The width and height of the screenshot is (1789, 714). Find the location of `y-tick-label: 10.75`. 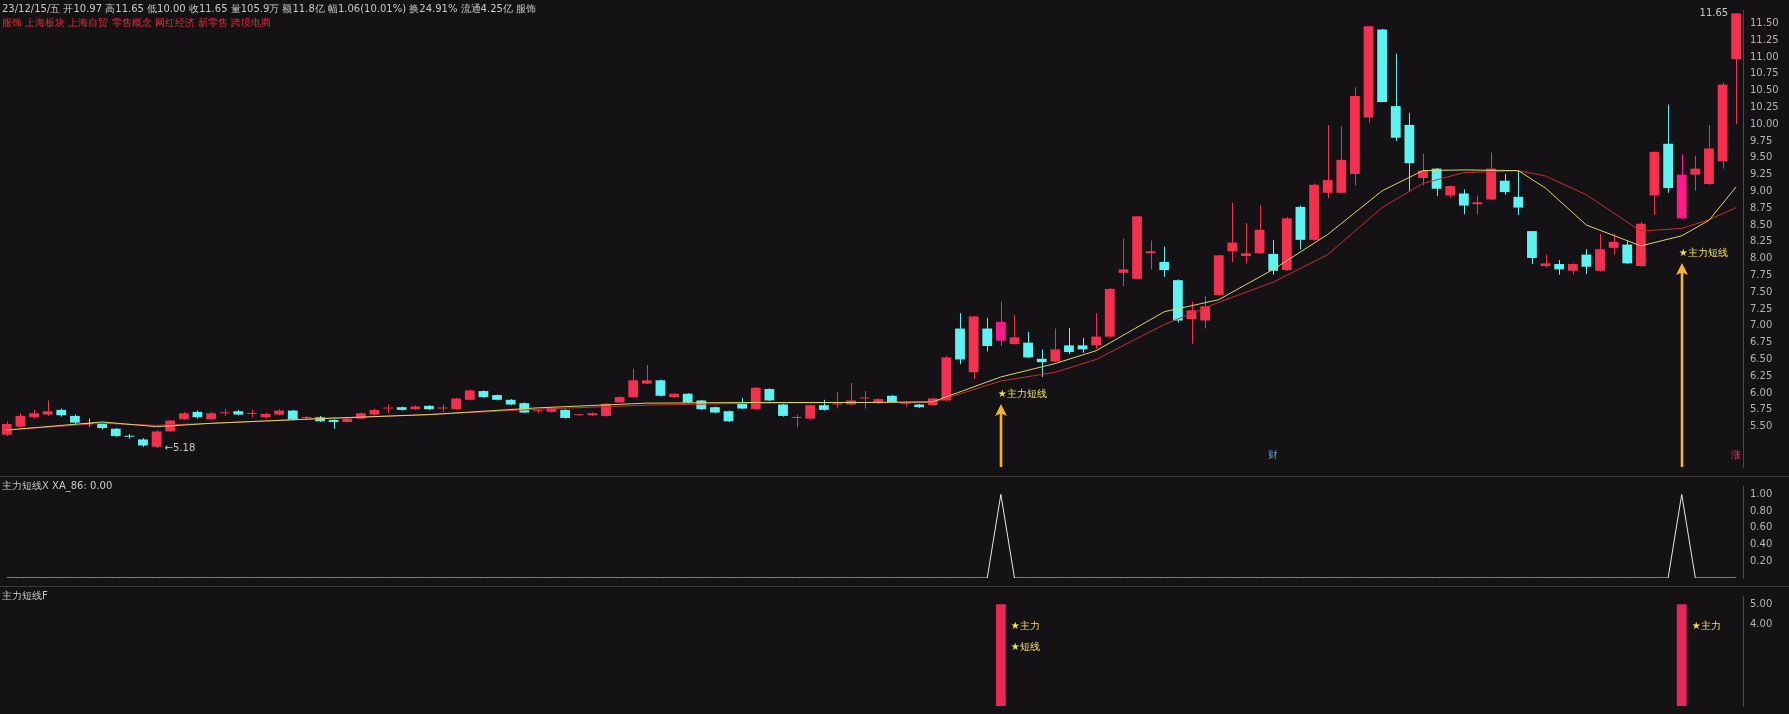

y-tick-label: 10.75 is located at coordinates (1764, 73).